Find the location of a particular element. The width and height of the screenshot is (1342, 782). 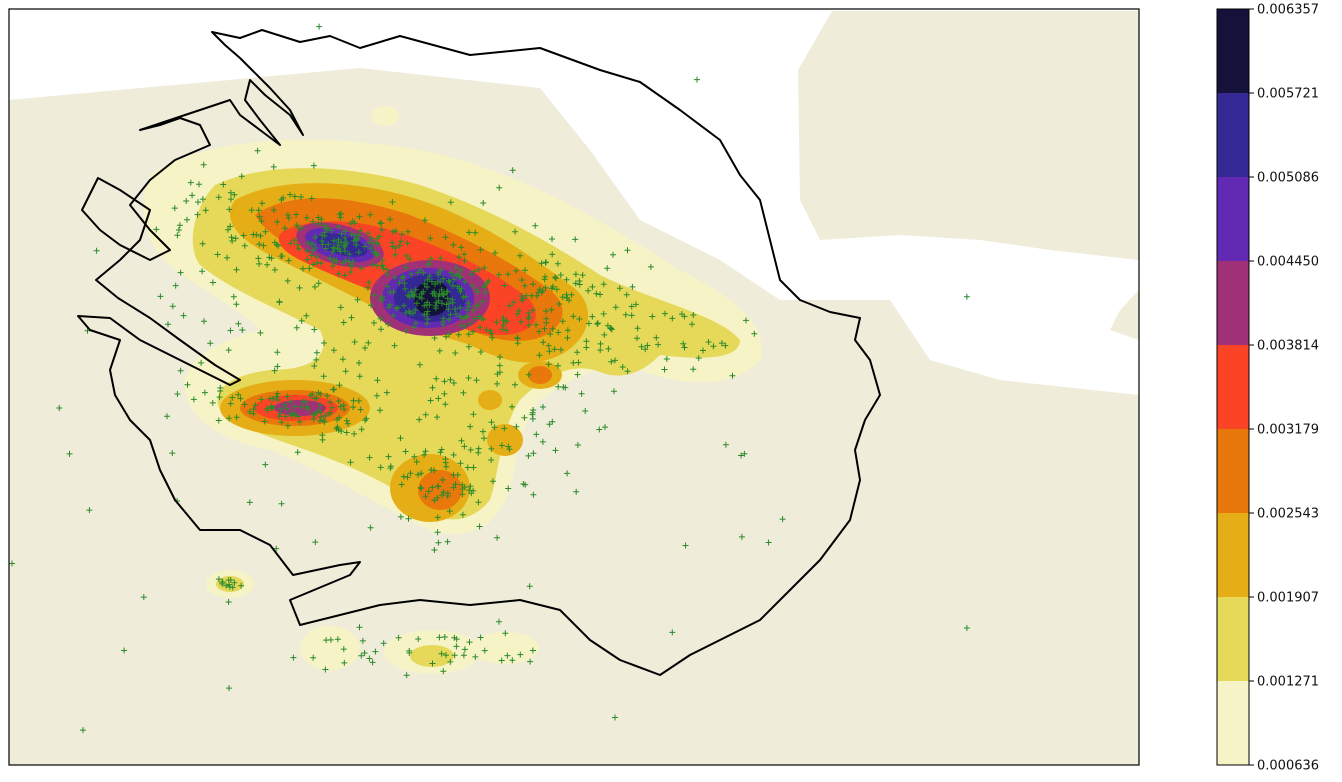

colorbar-tick-label: 0.003179 is located at coordinates (1288, 430).